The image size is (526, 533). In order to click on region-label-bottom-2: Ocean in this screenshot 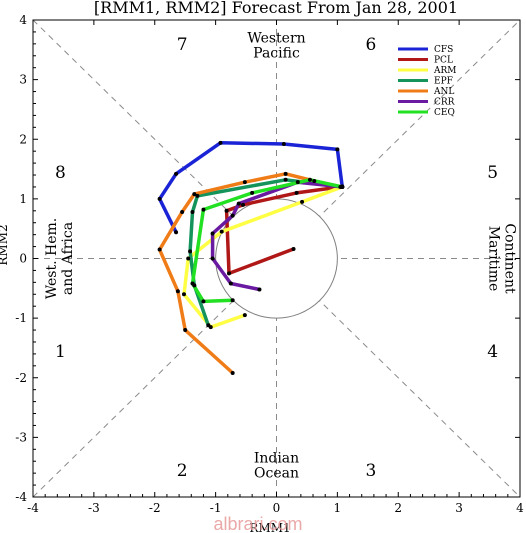, I will do `click(276, 473)`.